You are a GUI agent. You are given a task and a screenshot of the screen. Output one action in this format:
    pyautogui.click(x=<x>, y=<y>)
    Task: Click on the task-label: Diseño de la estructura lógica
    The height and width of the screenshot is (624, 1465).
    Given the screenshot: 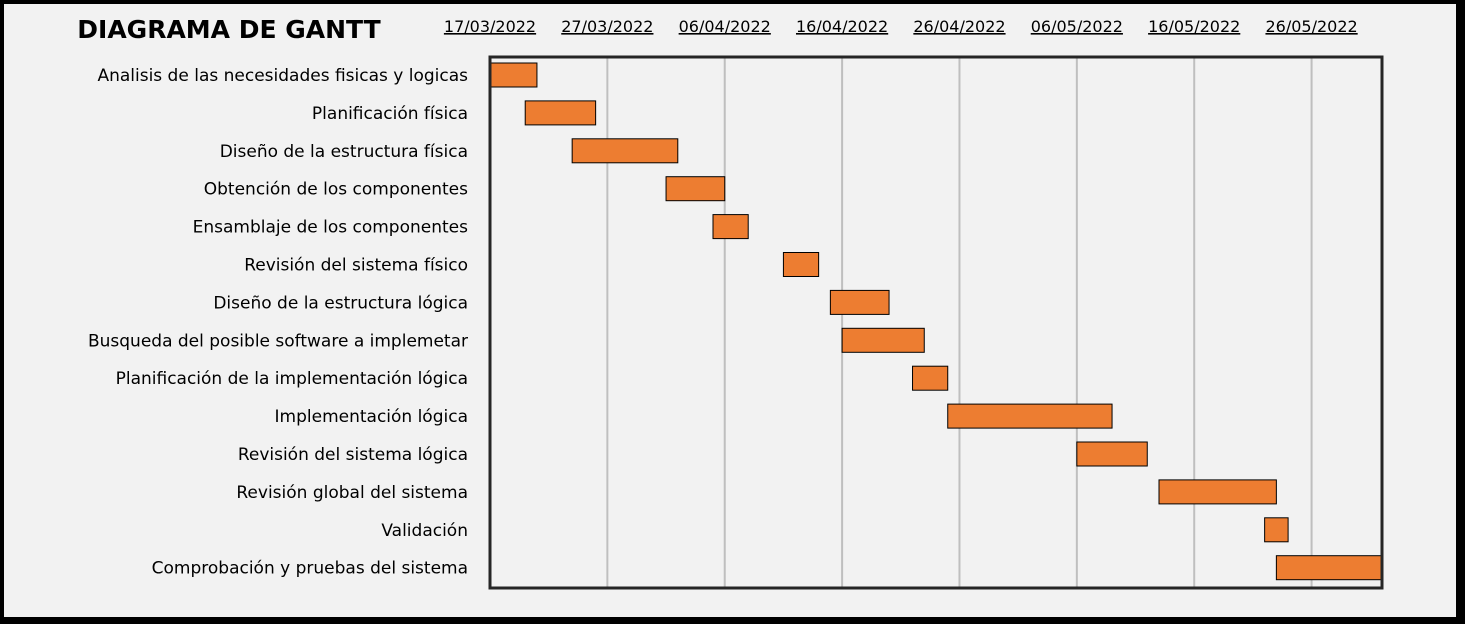 What is the action you would take?
    pyautogui.click(x=340, y=303)
    